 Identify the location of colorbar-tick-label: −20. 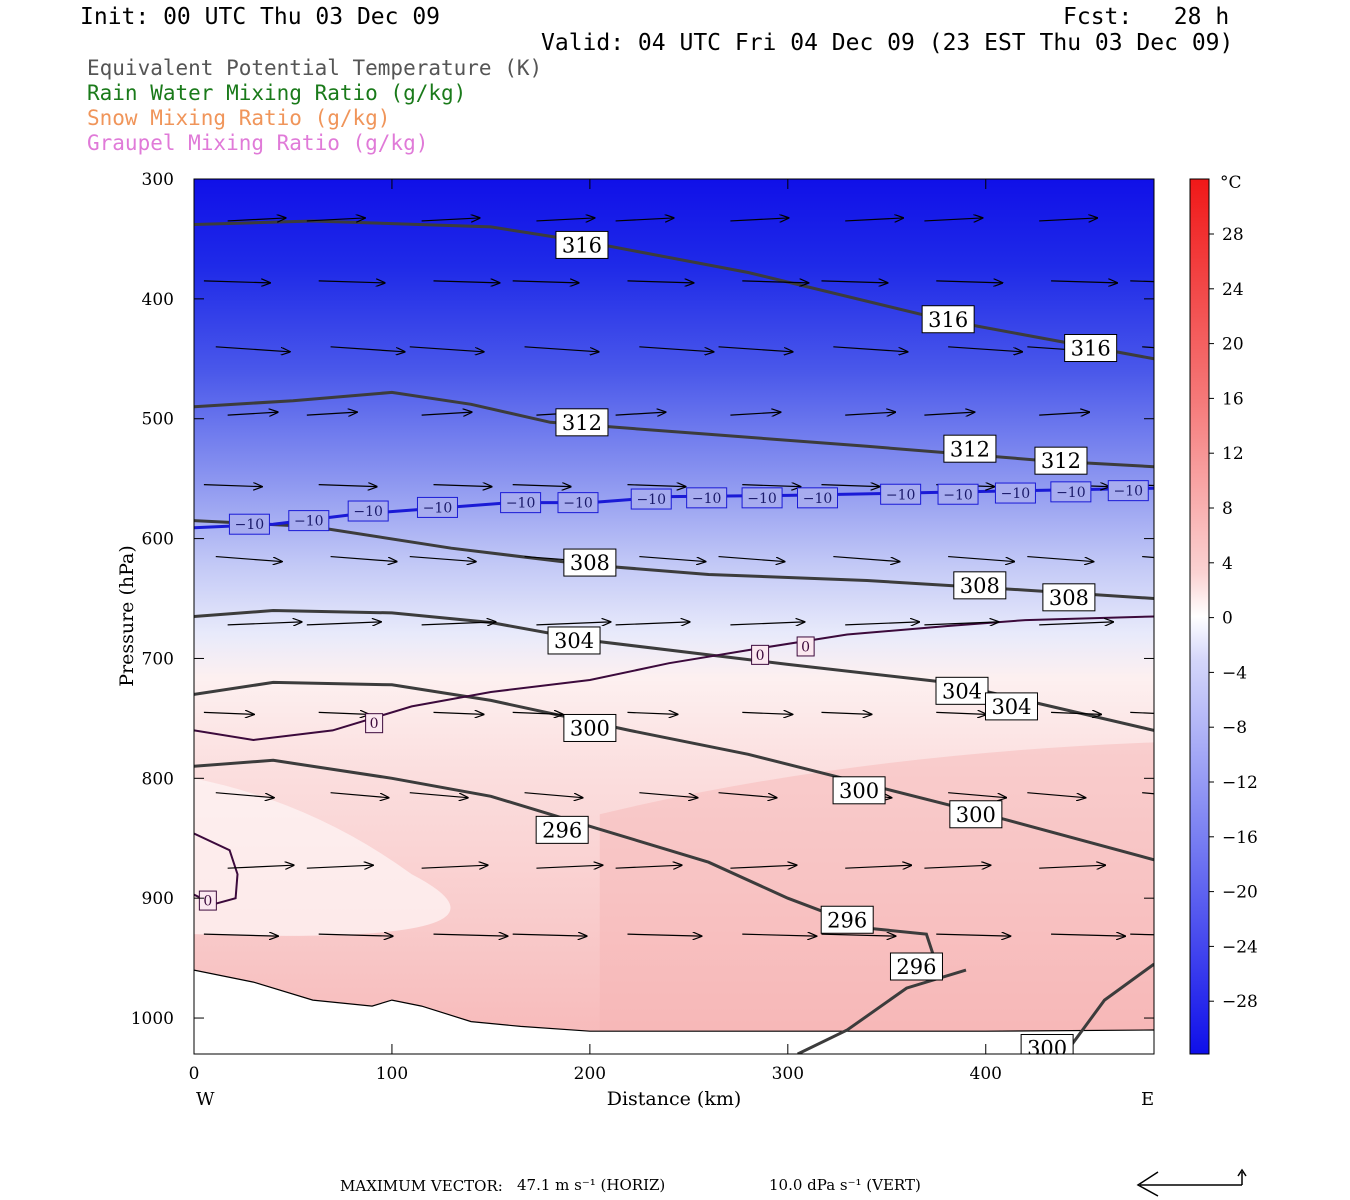
(1240, 893).